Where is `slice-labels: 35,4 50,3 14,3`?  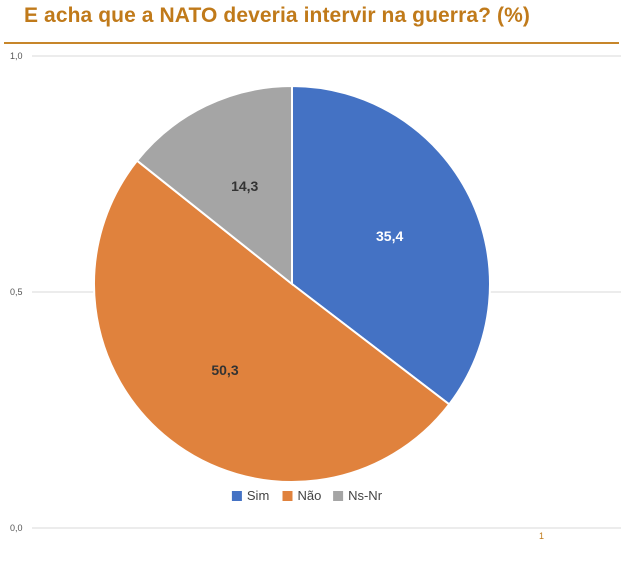
slice-labels: 35,4 50,3 14,3 is located at coordinates (307, 278).